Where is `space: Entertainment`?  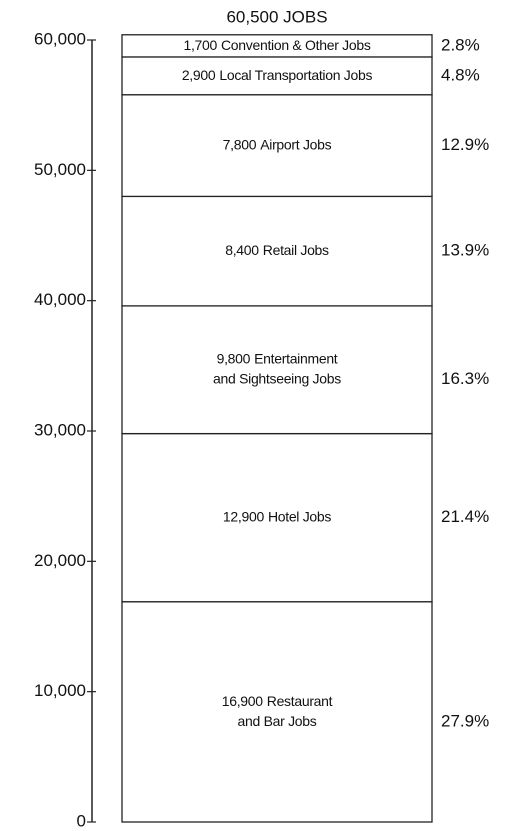 space: Entertainment is located at coordinates (296, 358).